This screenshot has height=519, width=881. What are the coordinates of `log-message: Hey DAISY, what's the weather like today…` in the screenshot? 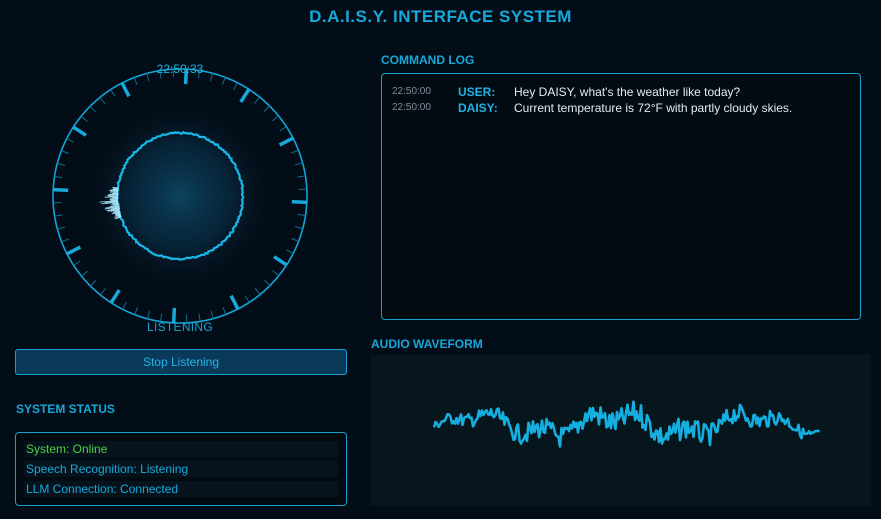 It's located at (627, 92).